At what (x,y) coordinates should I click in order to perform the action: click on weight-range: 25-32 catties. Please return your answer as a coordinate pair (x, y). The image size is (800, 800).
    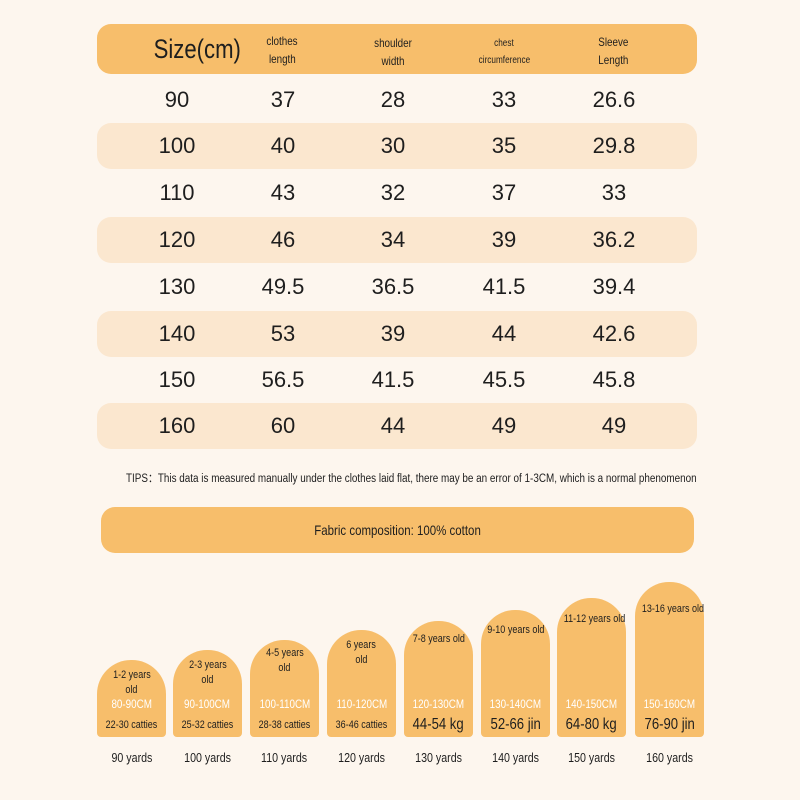
    Looking at the image, I should click on (207, 725).